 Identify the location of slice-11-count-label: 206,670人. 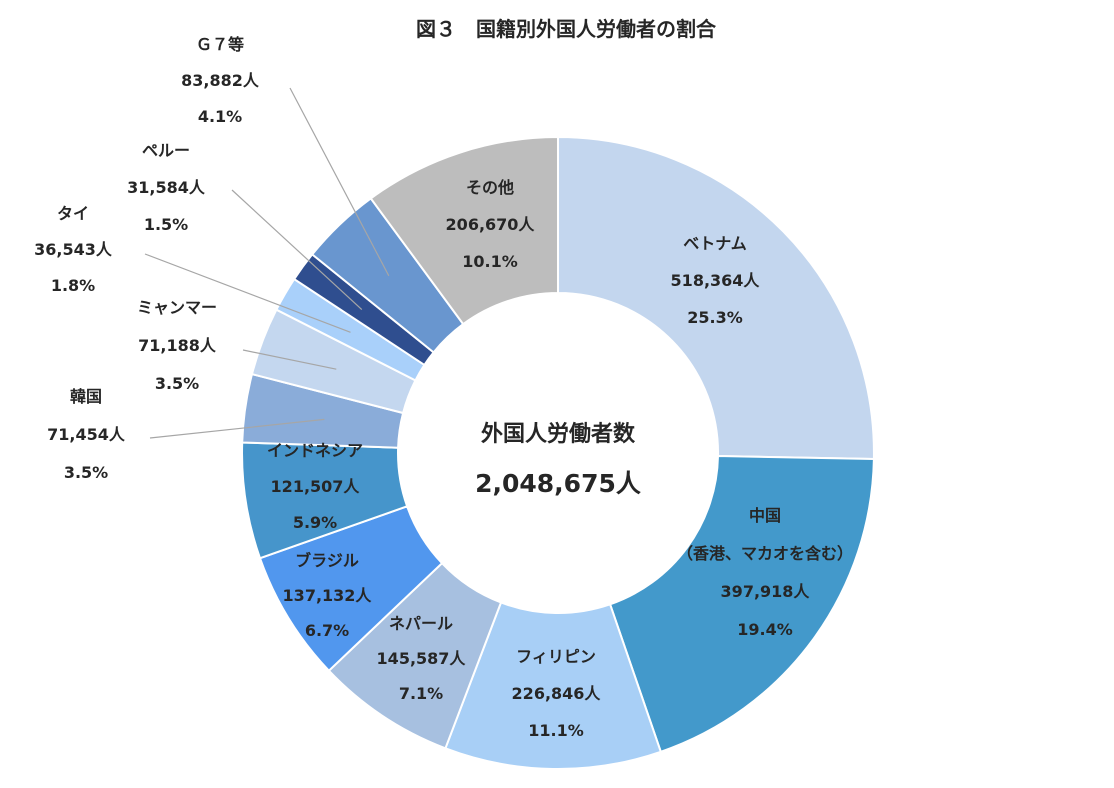
(491, 224).